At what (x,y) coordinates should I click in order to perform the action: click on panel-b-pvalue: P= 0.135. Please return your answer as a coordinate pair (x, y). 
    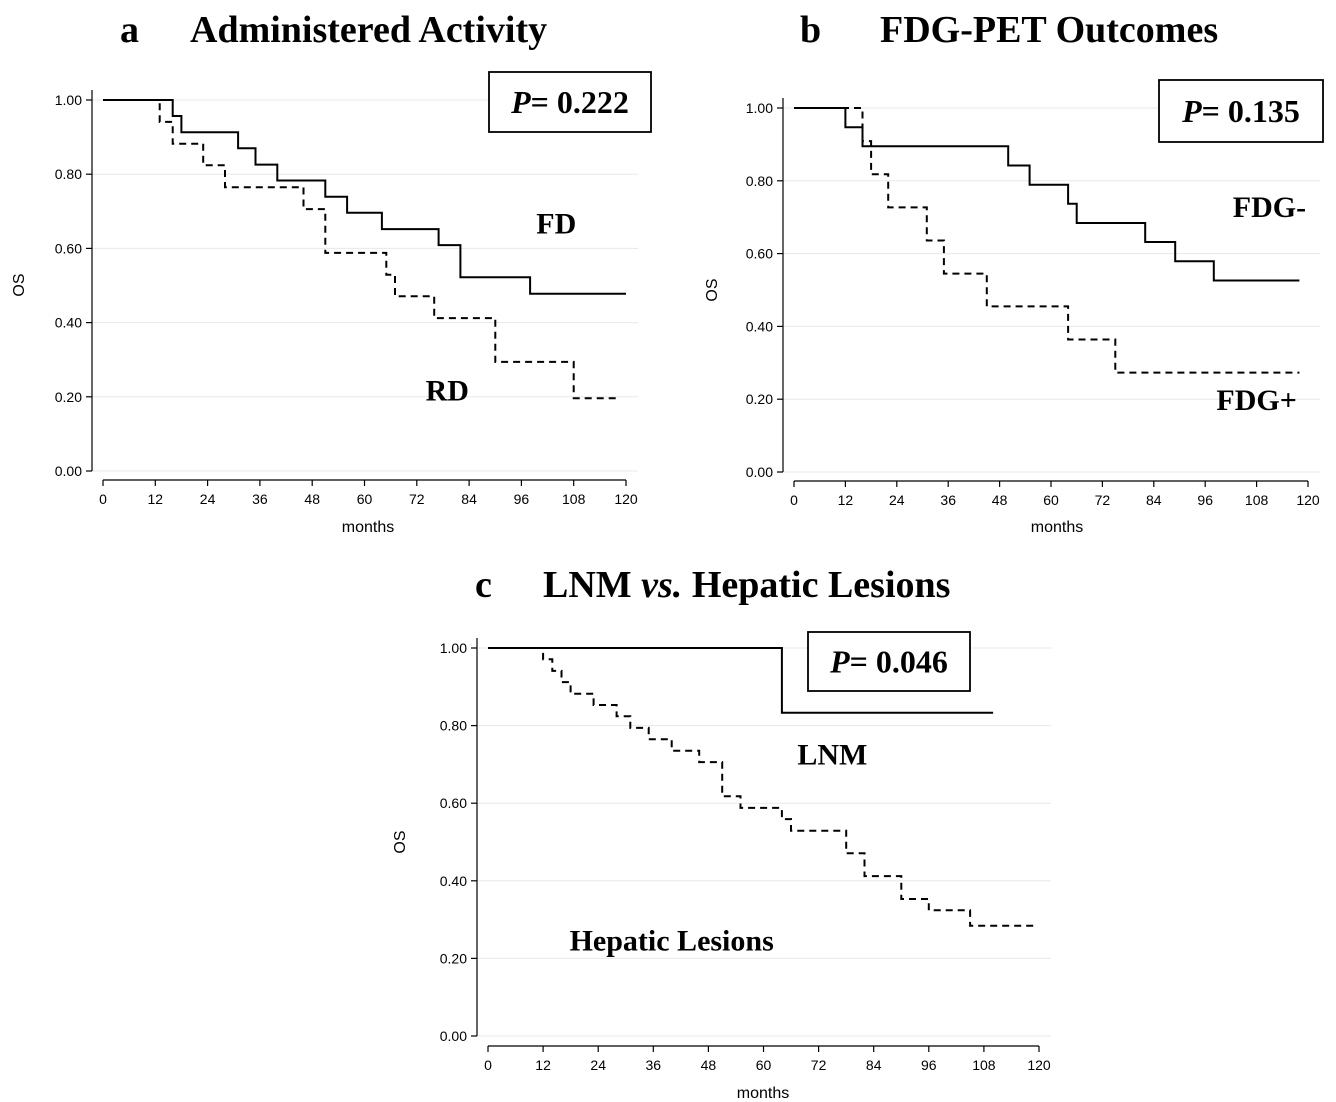
    Looking at the image, I should click on (1240, 111).